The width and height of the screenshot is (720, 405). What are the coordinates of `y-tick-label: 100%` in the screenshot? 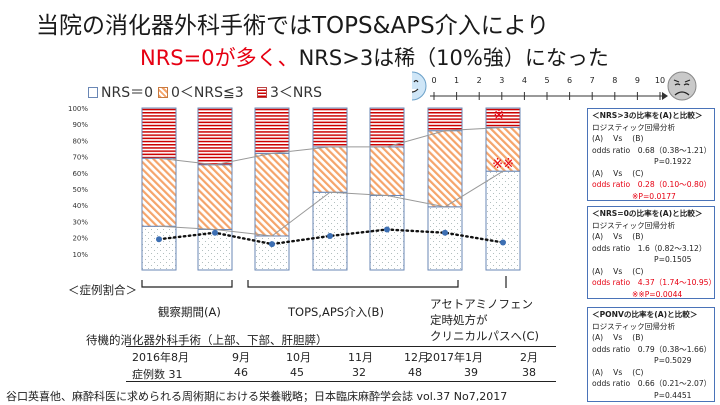 It's located at (78, 109).